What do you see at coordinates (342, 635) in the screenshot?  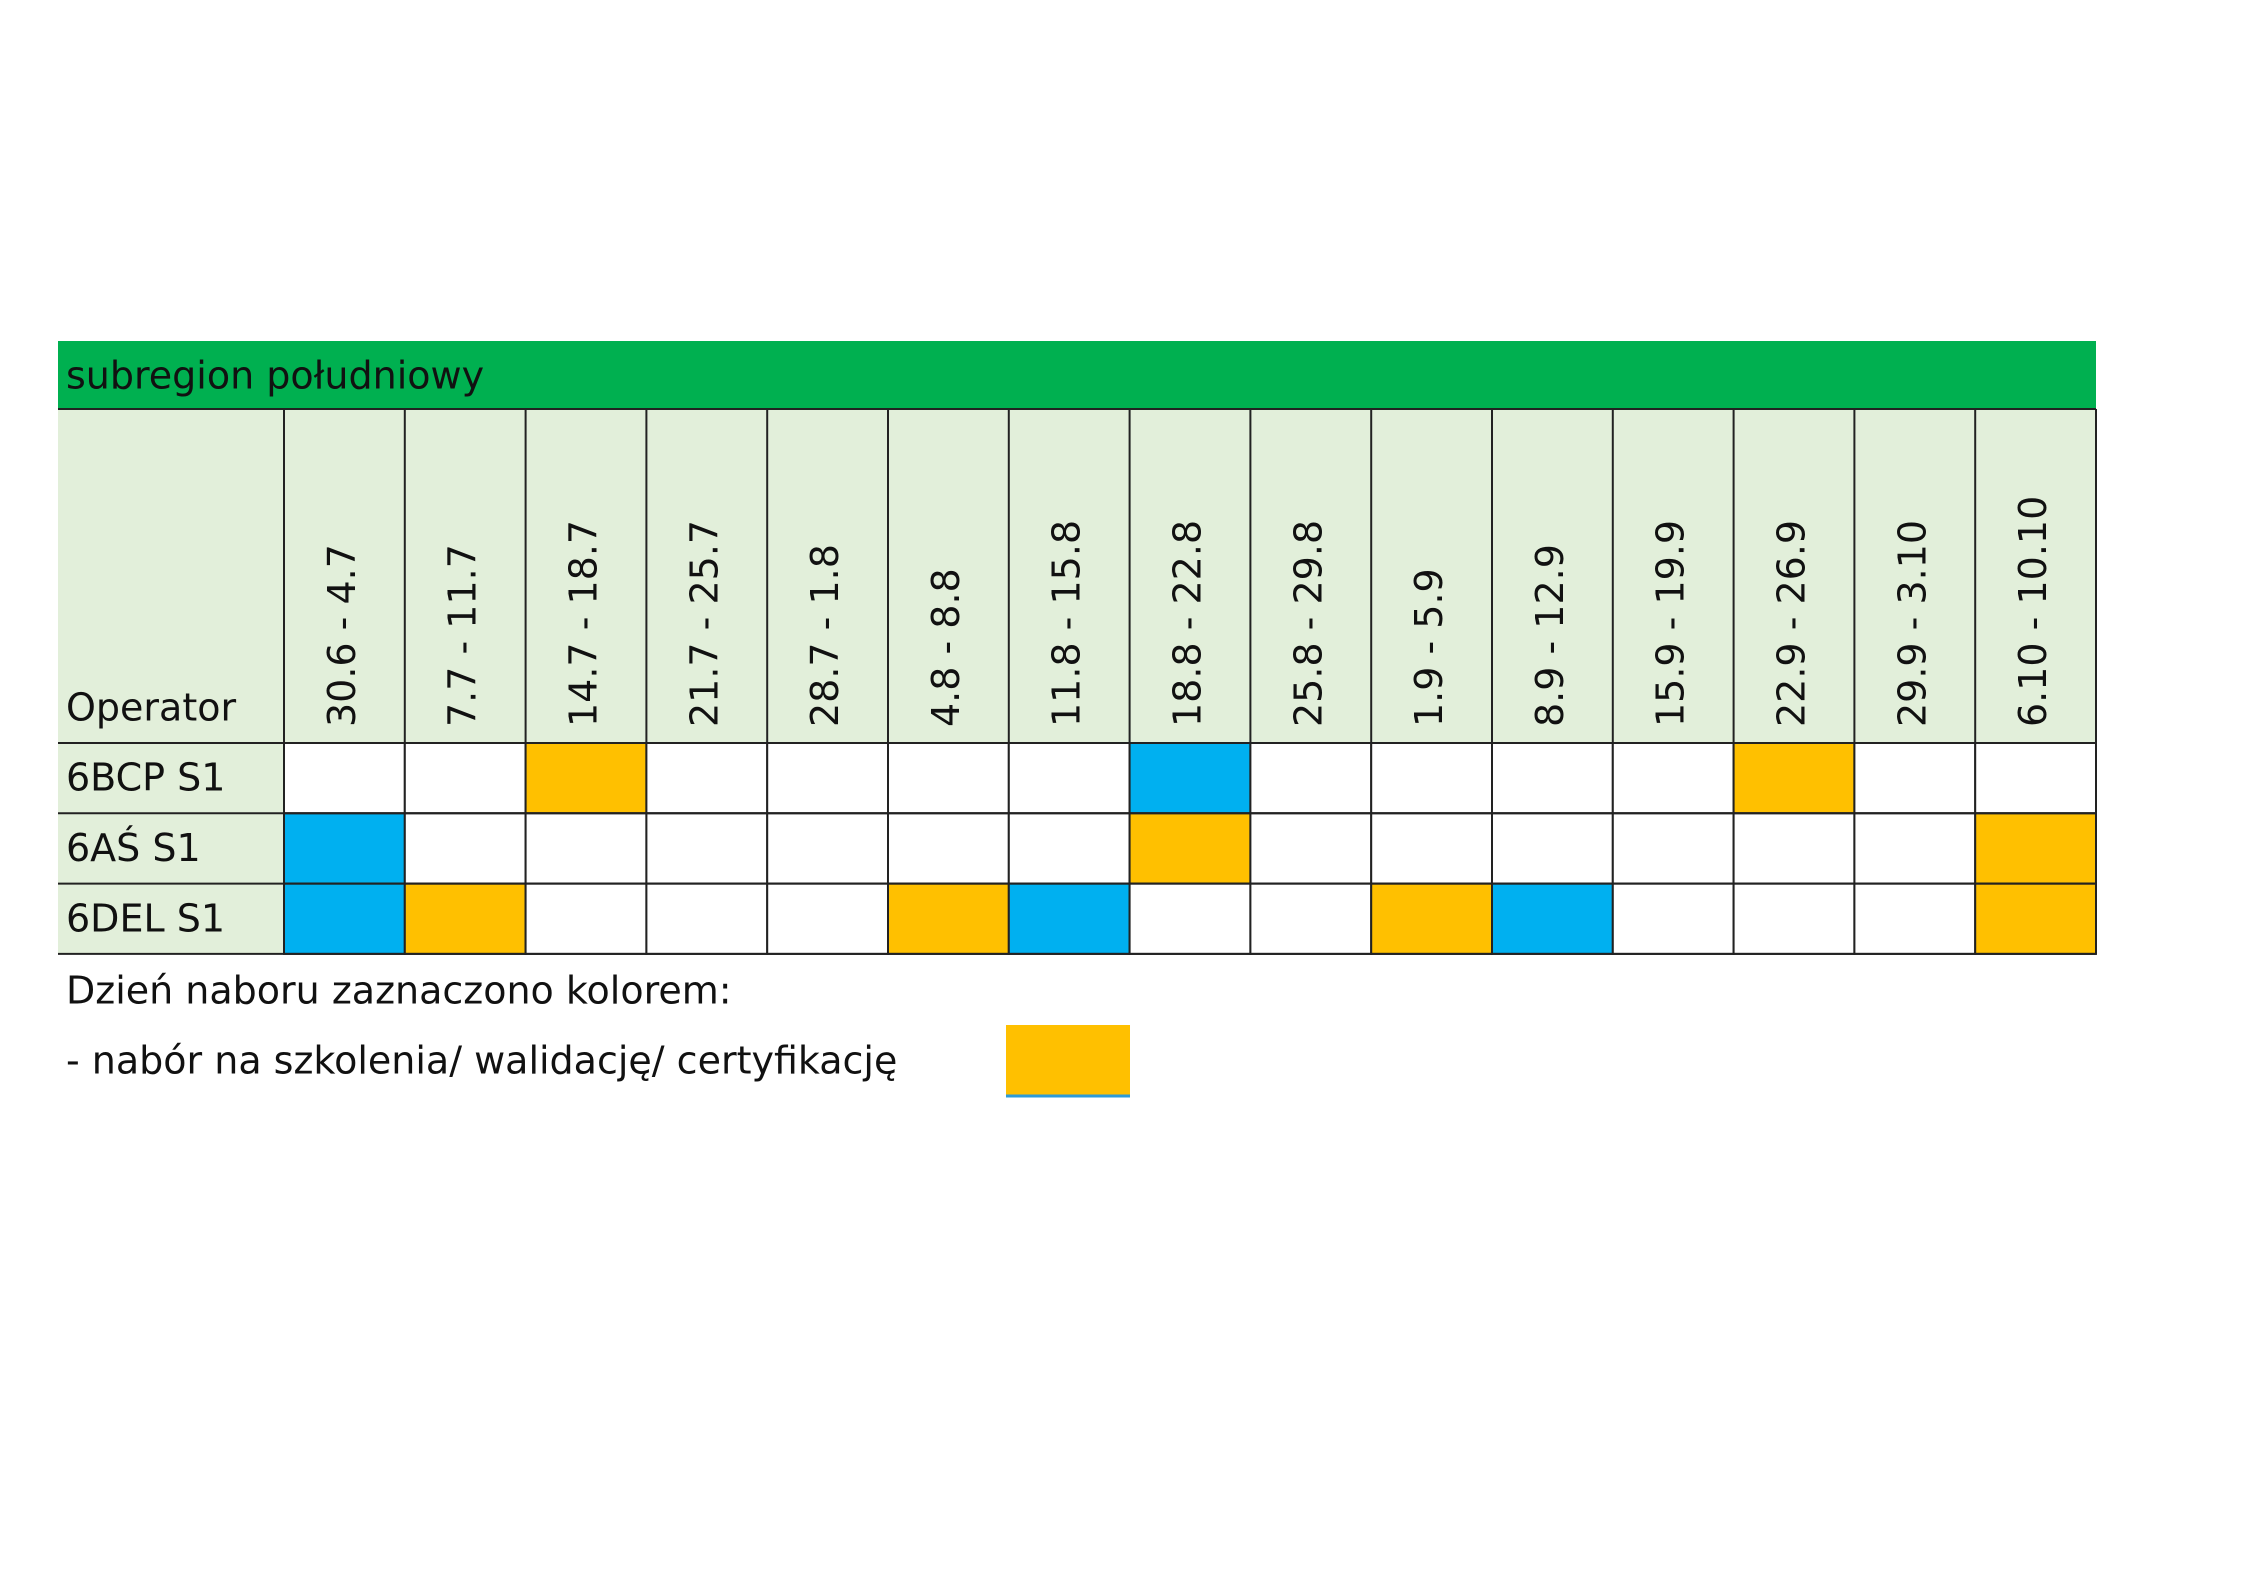 I see `column-header: 30.6 - 4.7` at bounding box center [342, 635].